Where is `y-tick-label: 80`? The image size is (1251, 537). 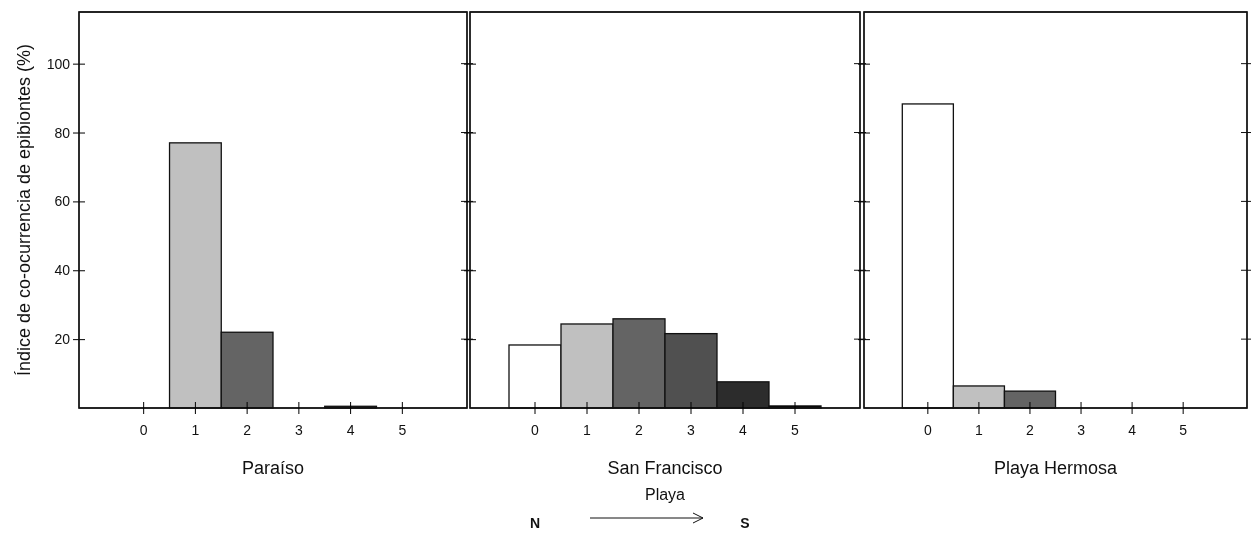
y-tick-label: 80 is located at coordinates (62, 132).